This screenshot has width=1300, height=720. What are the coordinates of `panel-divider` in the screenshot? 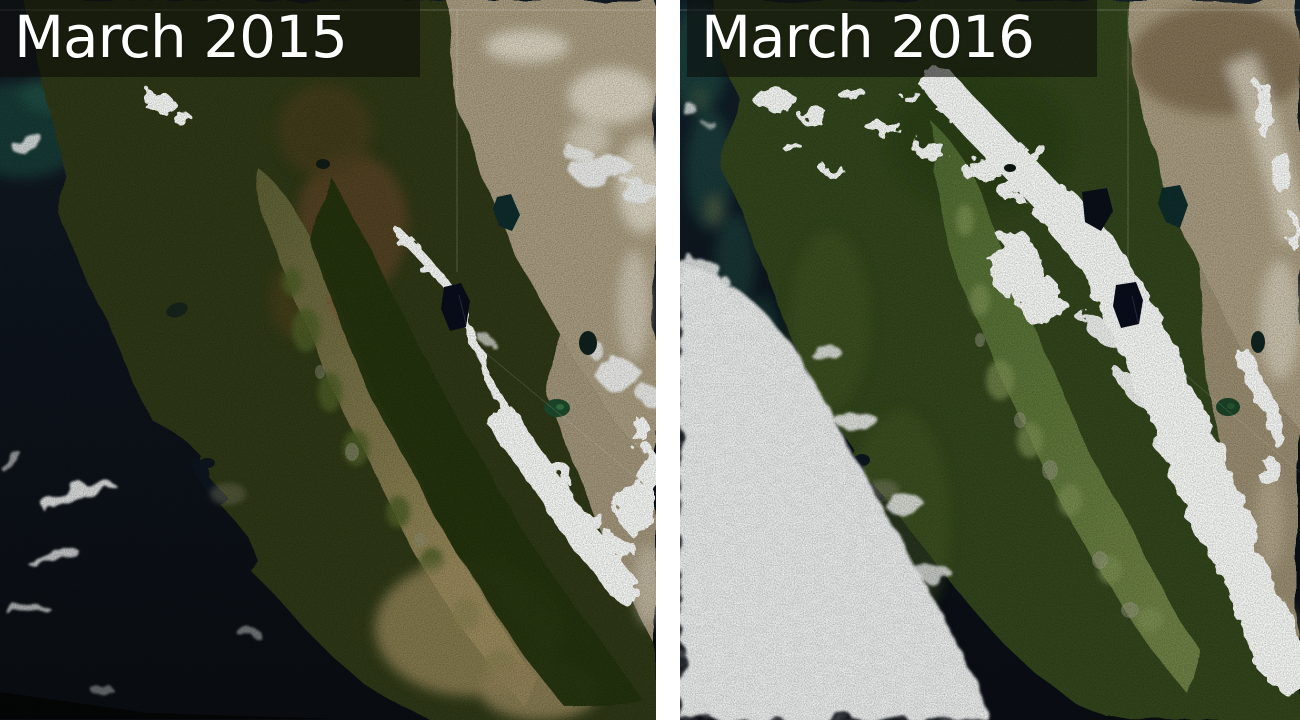 It's located at (668, 360).